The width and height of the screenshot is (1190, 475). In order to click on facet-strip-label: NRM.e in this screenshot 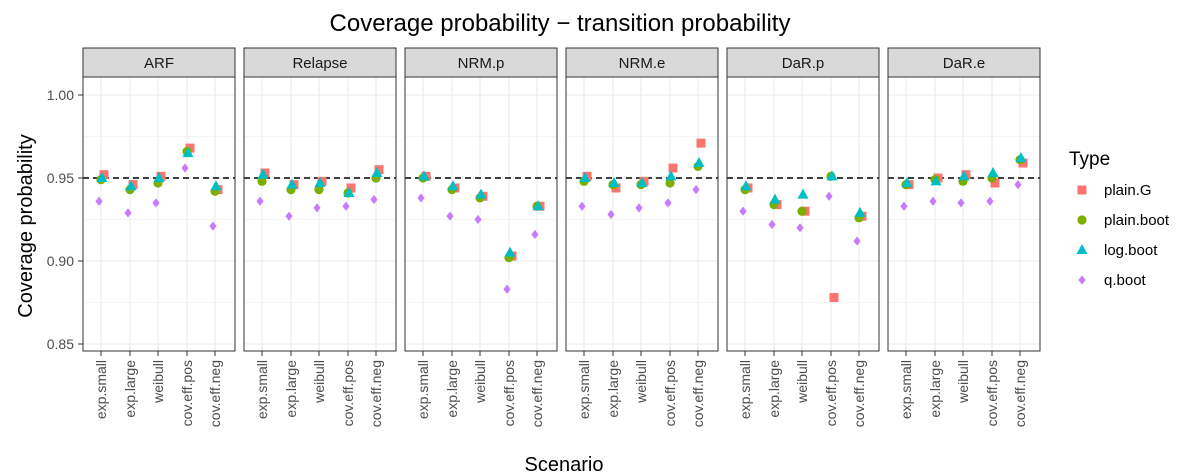, I will do `click(642, 63)`.